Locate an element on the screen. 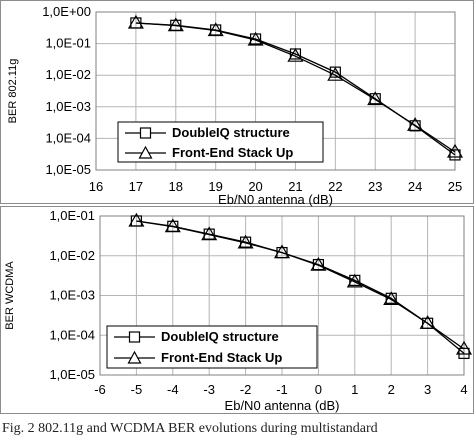 The width and height of the screenshot is (474, 441). x-tick-label: 20 is located at coordinates (255, 186).